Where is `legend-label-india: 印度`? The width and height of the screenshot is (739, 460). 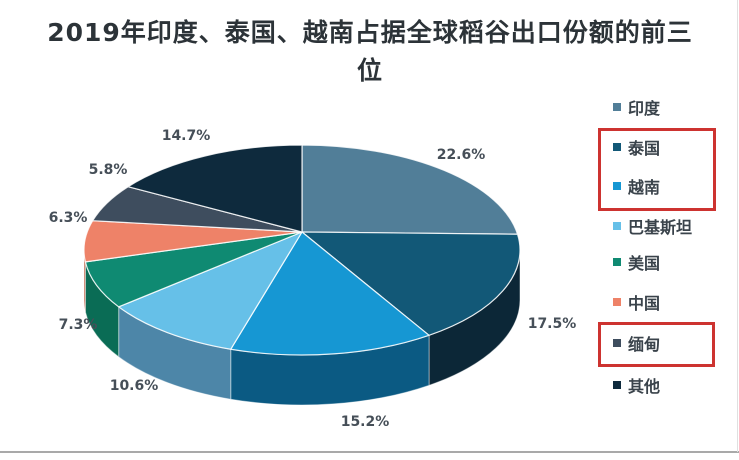
legend-label-india: 印度 is located at coordinates (644, 108).